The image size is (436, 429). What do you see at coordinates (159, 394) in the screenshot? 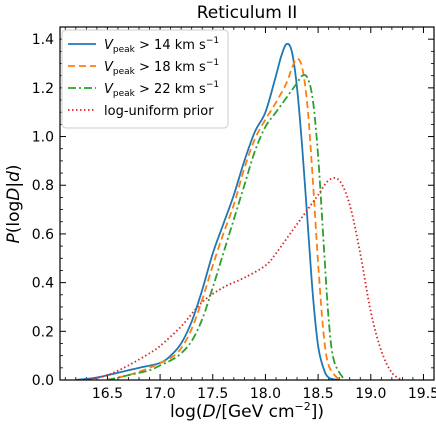
I see `x-tick-label: 17.0` at bounding box center [159, 394].